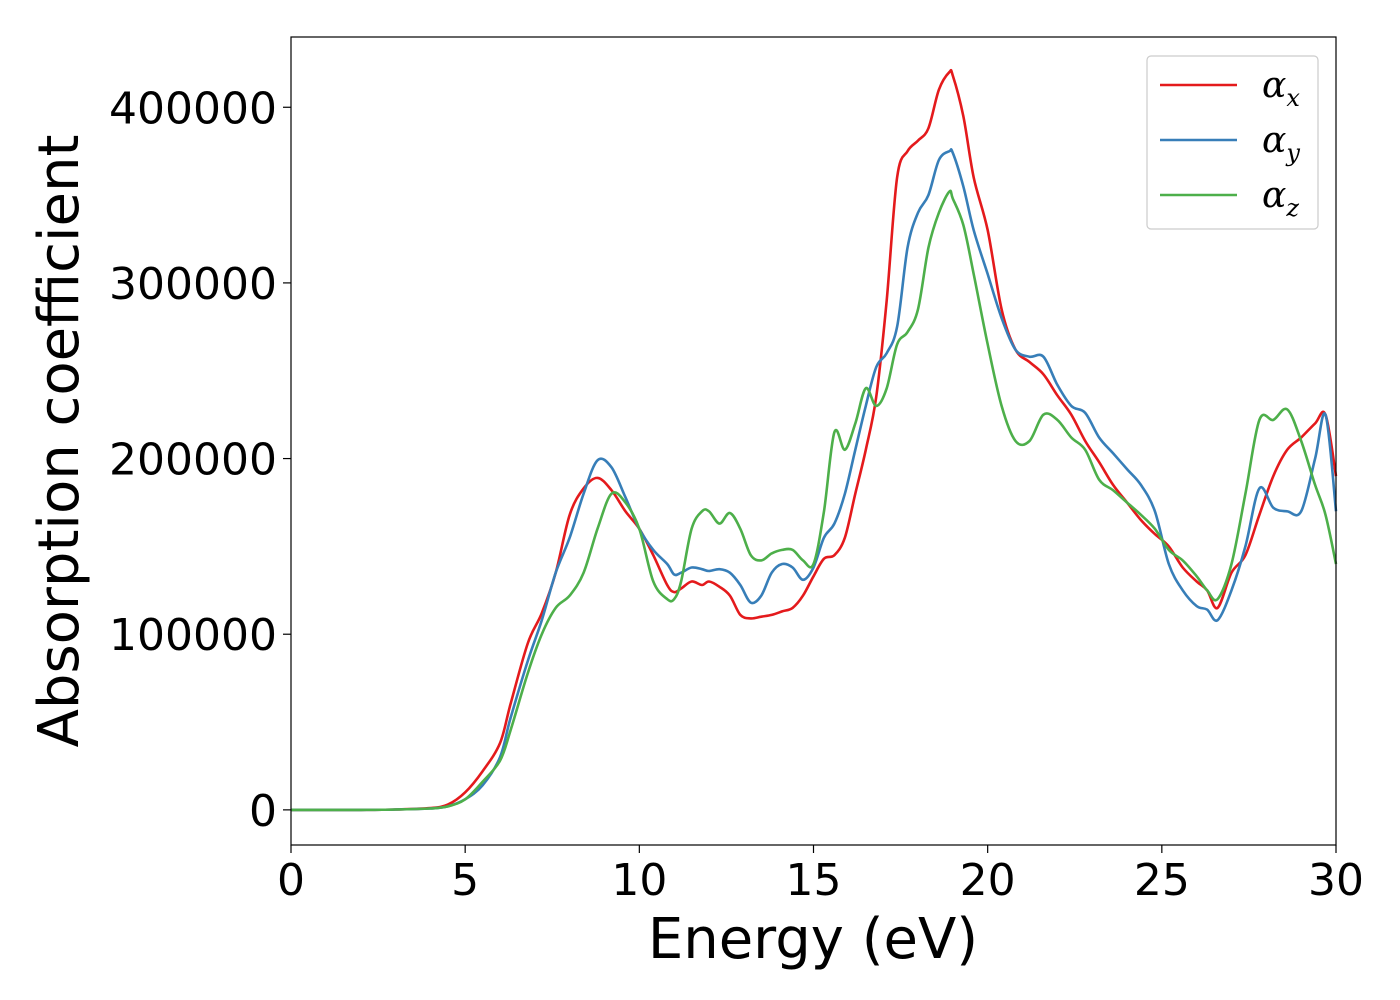 The image size is (1400, 1000). Describe the element at coordinates (193, 108) in the screenshot. I see `y-tick-label: 400000` at that location.